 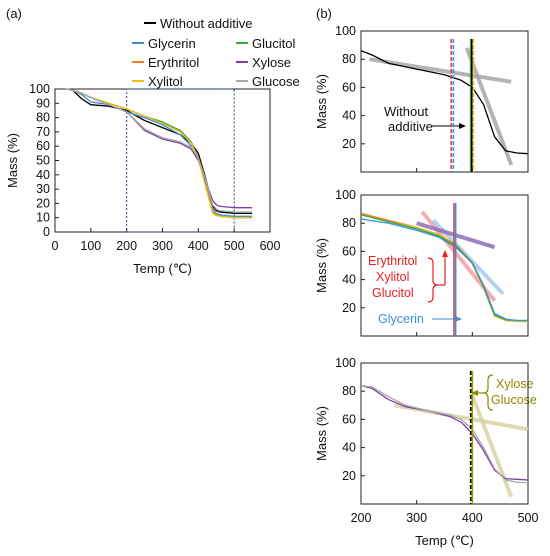 I want to click on chart-a-ytick-label: 90, so click(x=43, y=103).